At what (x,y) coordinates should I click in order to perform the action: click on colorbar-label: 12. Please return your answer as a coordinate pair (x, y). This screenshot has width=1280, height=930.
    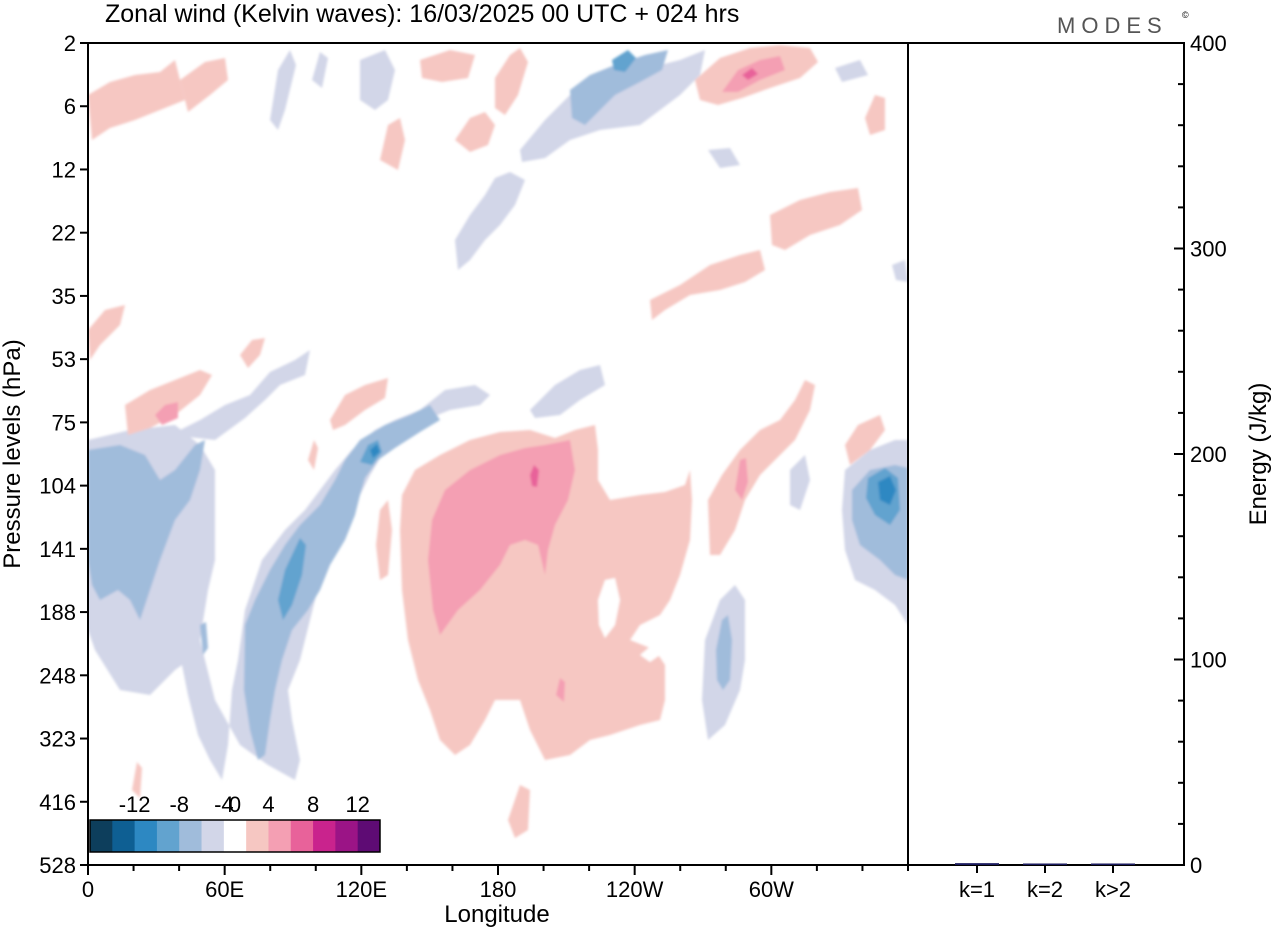
    Looking at the image, I should click on (357, 804).